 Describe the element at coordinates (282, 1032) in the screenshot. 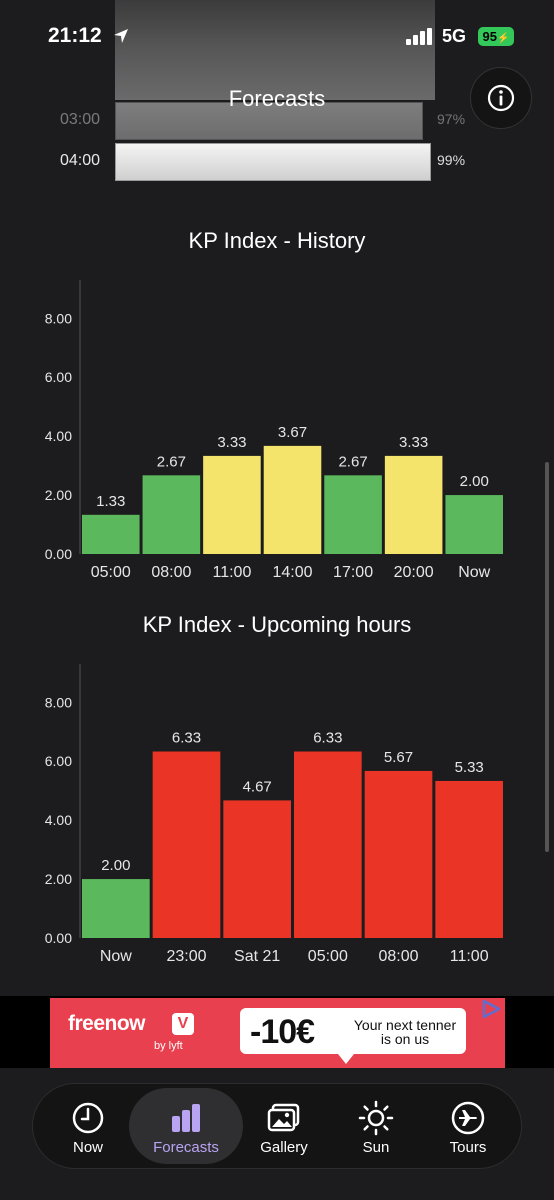

I see `ad-discount: -10€` at that location.